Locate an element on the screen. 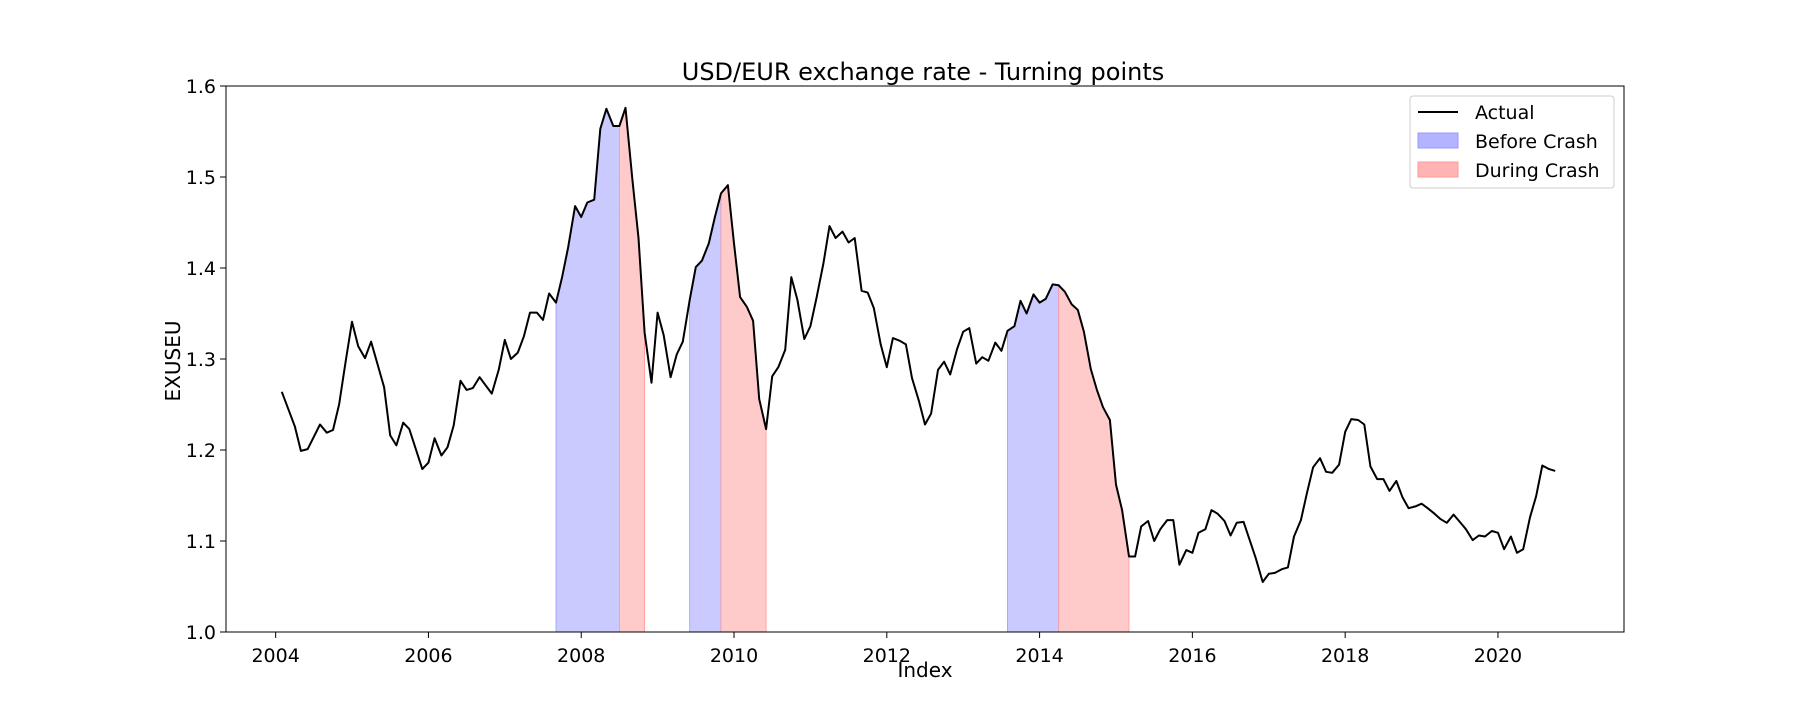 Image resolution: width=1800 pixels, height=720 pixels. y-tick-label: 1.1 is located at coordinates (201, 542).